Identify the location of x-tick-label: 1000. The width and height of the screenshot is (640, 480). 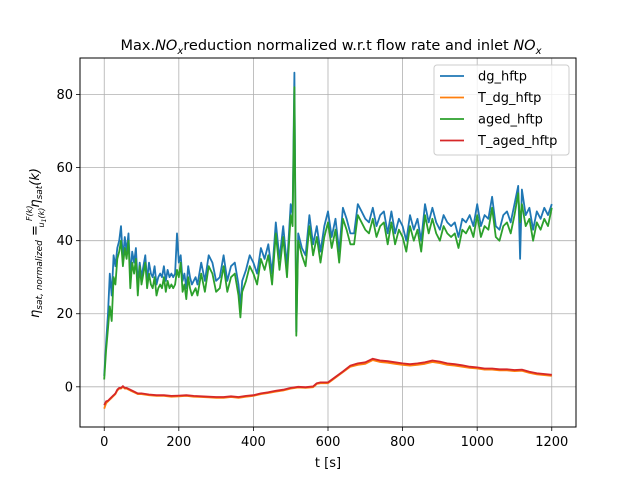
(477, 442).